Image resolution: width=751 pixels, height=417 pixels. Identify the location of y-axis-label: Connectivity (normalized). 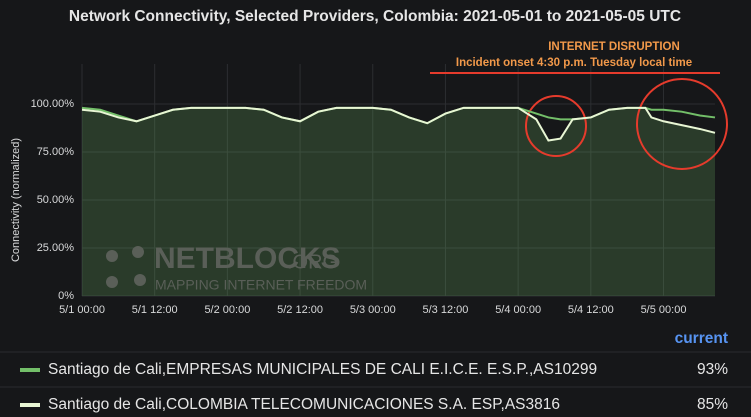
(16, 200).